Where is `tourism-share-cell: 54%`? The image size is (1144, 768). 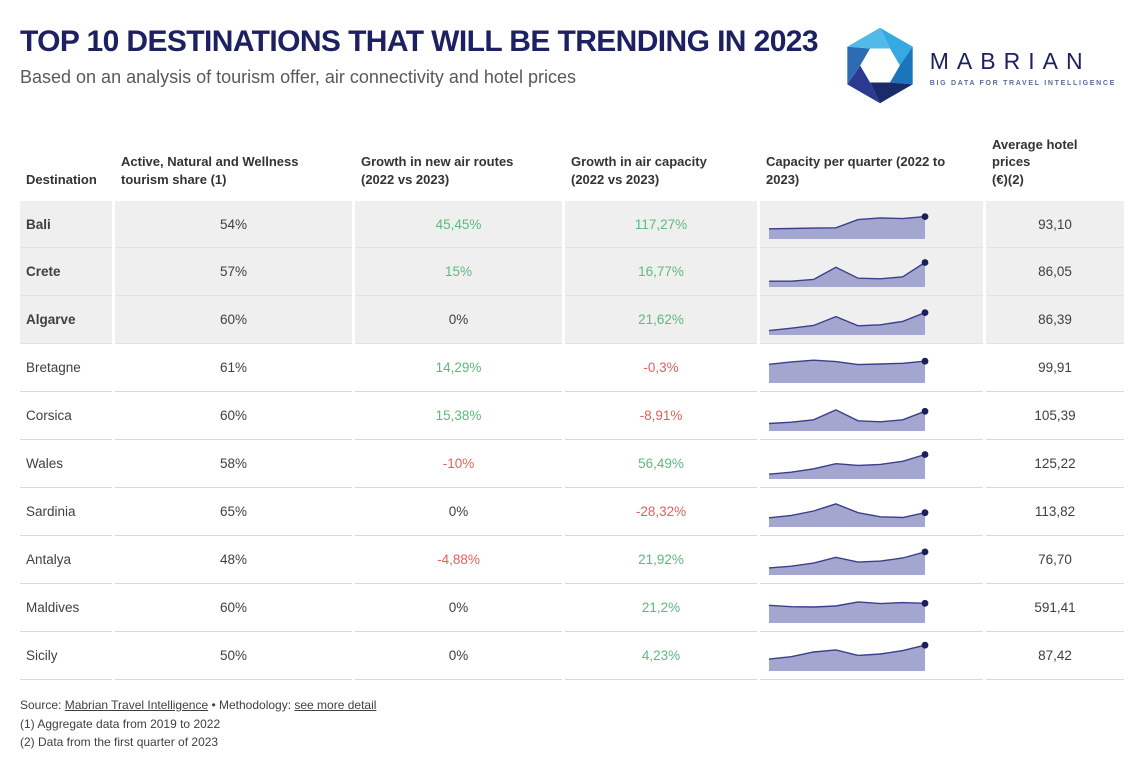
tourism-share-cell: 54% is located at coordinates (233, 224).